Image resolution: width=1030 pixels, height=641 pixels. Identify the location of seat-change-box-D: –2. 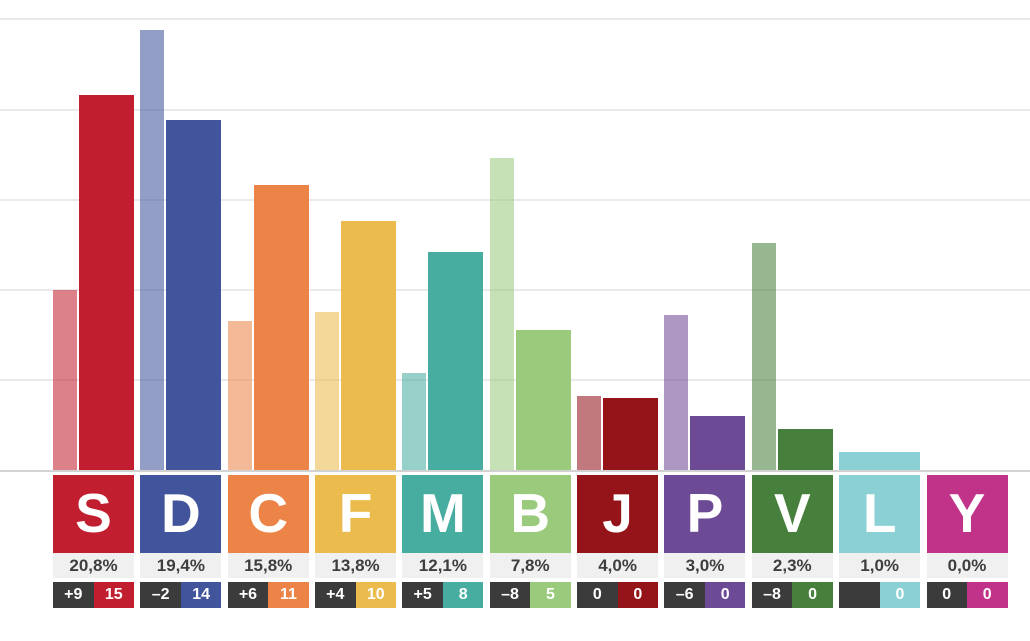
(160, 595).